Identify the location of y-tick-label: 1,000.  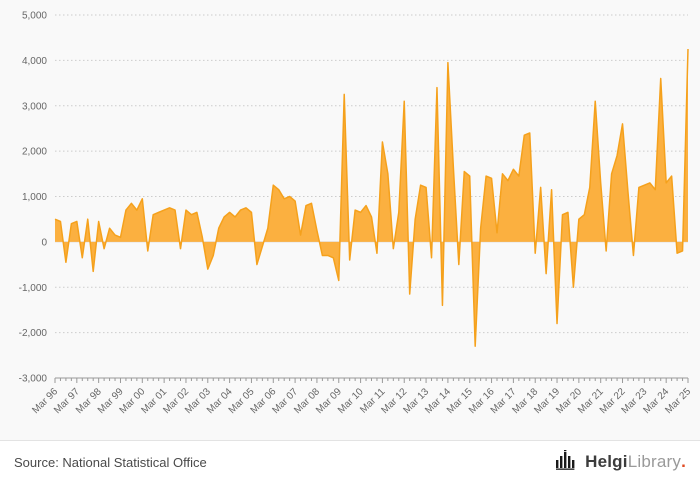
(34, 197).